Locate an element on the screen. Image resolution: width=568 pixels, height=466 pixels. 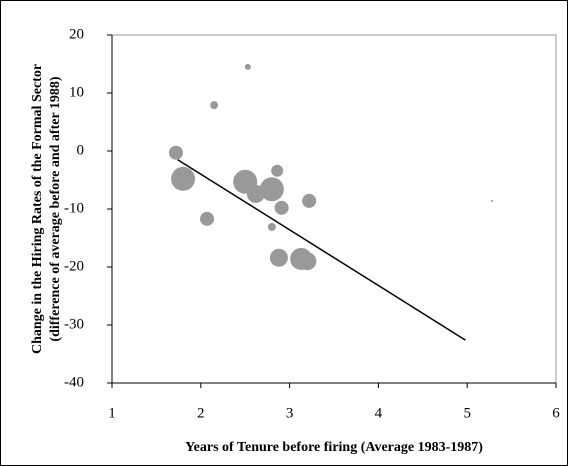
y-tick-label: -40 is located at coordinates (74, 382).